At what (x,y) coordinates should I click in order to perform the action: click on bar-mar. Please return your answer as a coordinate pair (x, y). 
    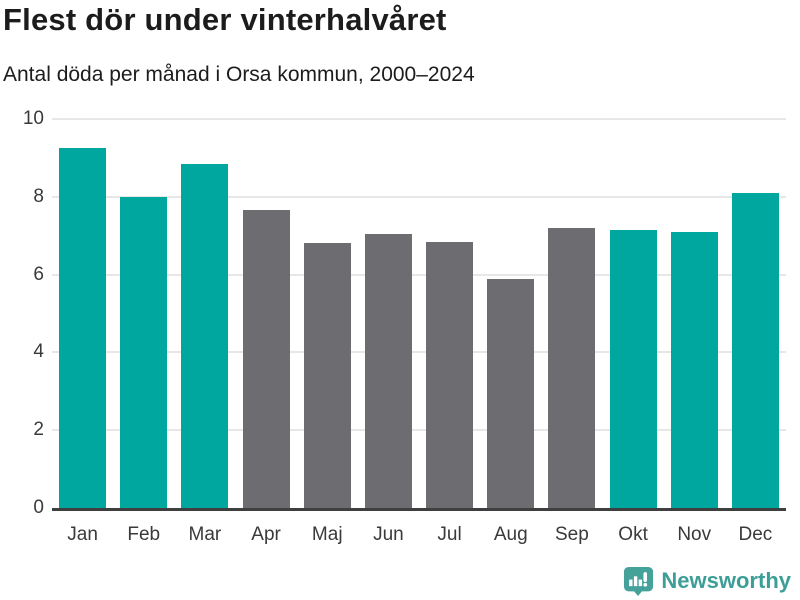
    Looking at the image, I should click on (205, 335).